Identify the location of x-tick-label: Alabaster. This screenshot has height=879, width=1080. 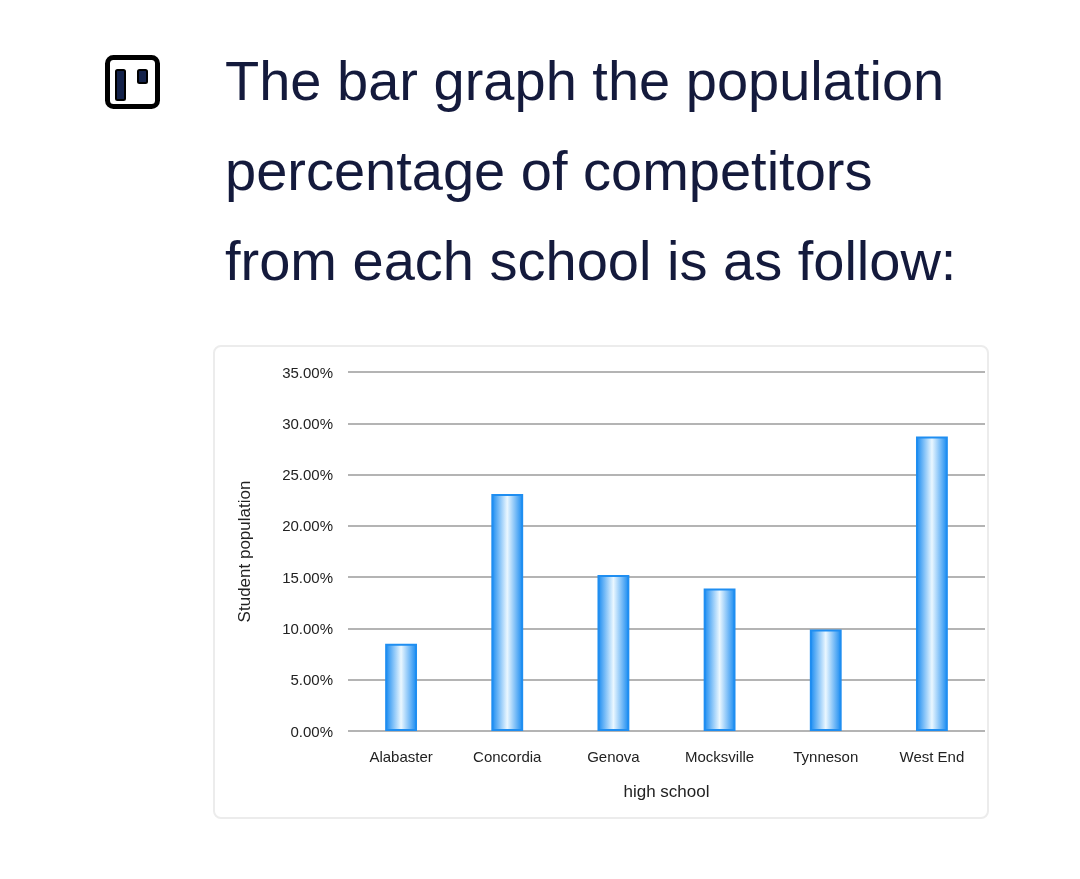
(401, 756).